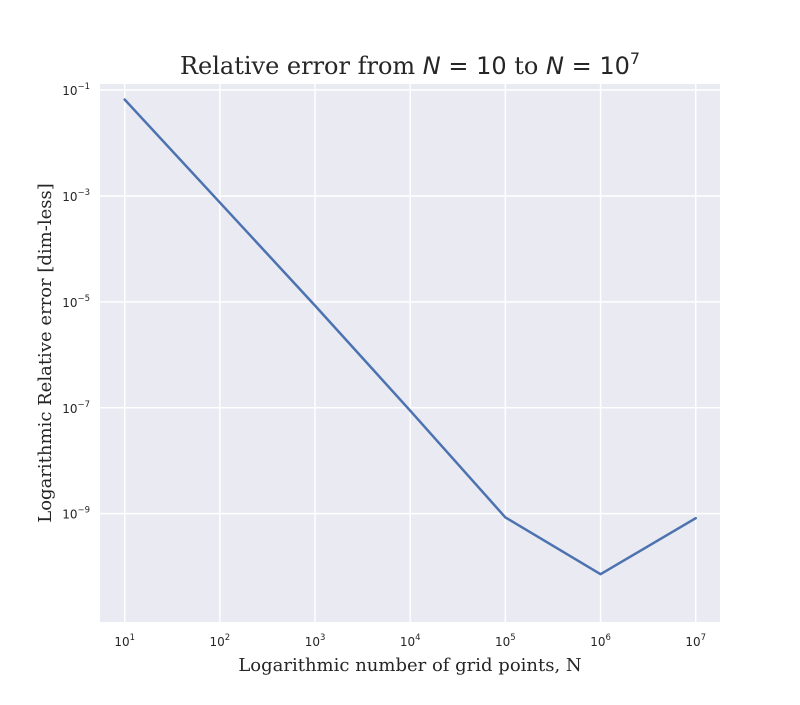 The width and height of the screenshot is (800, 705). Describe the element at coordinates (322, 638) in the screenshot. I see `x-tick-exponent: 3` at that location.